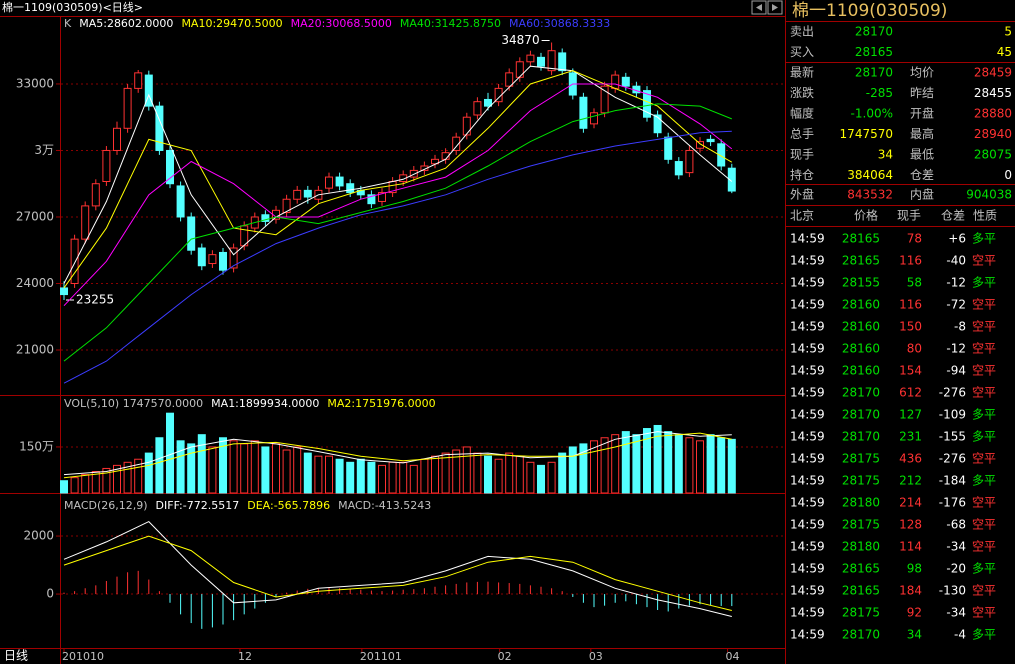 The width and height of the screenshot is (1015, 664). Describe the element at coordinates (922, 73) in the screenshot. I see `quote-cell: 均价` at that location.